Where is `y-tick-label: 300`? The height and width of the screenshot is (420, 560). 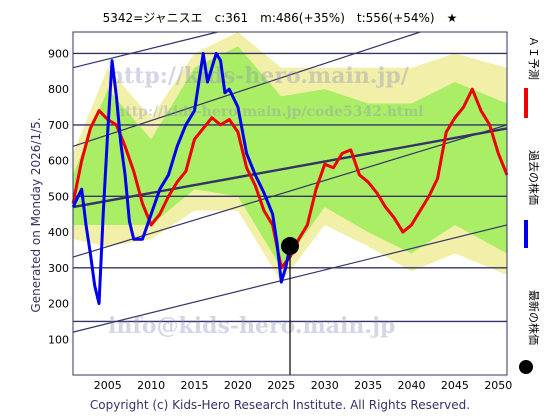
y-tick-label: 300 is located at coordinates (58, 268).